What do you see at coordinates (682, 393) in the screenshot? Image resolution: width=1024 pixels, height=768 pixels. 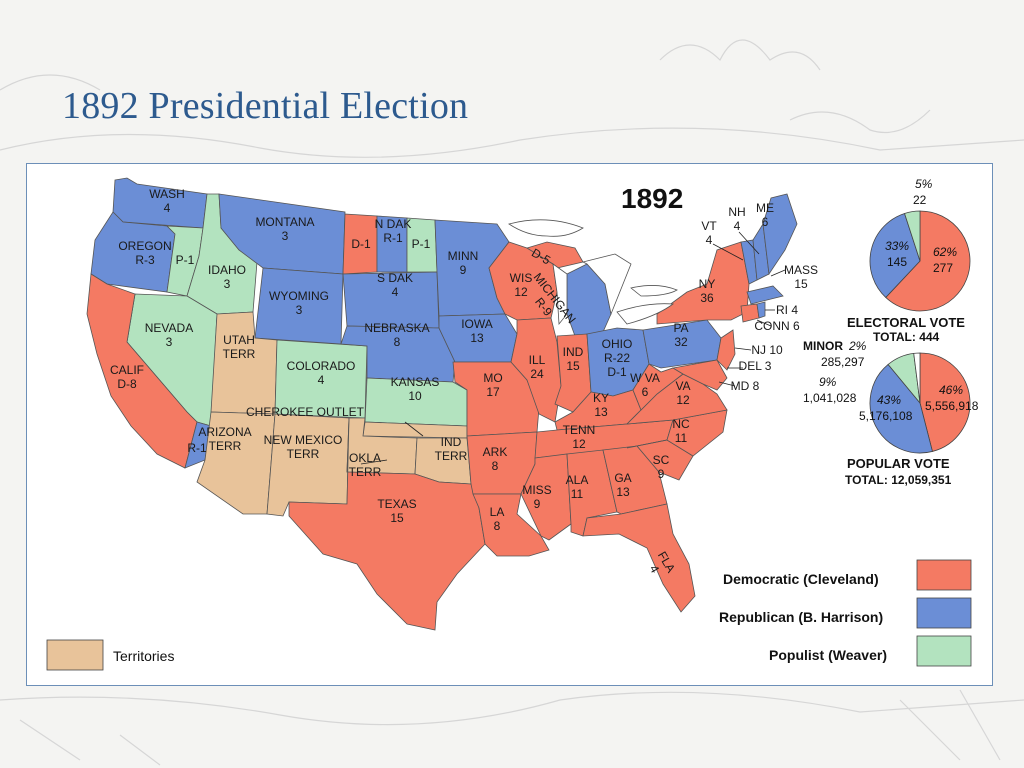 I see `state-label-va: VA 12` at bounding box center [682, 393].